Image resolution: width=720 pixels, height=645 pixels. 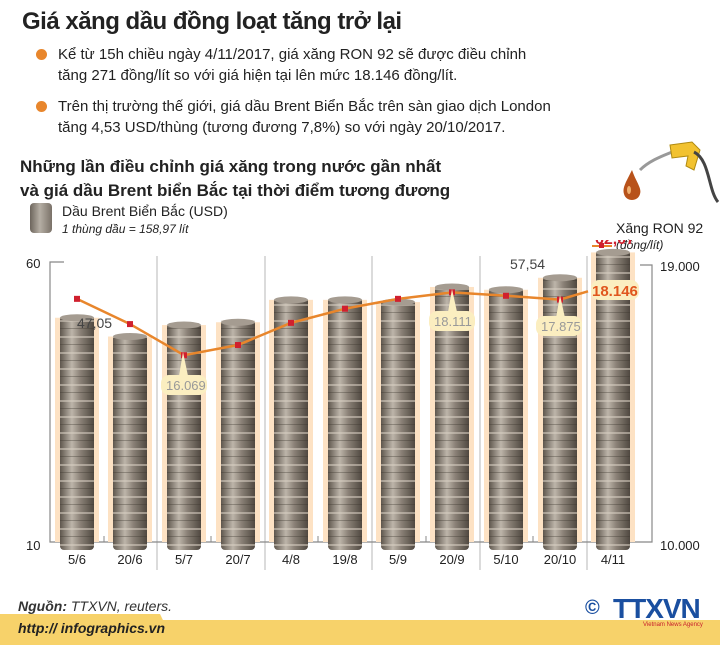 What do you see at coordinates (615, 244) in the screenshot?
I see `bar-label-4-11: 62,07` at bounding box center [615, 244].